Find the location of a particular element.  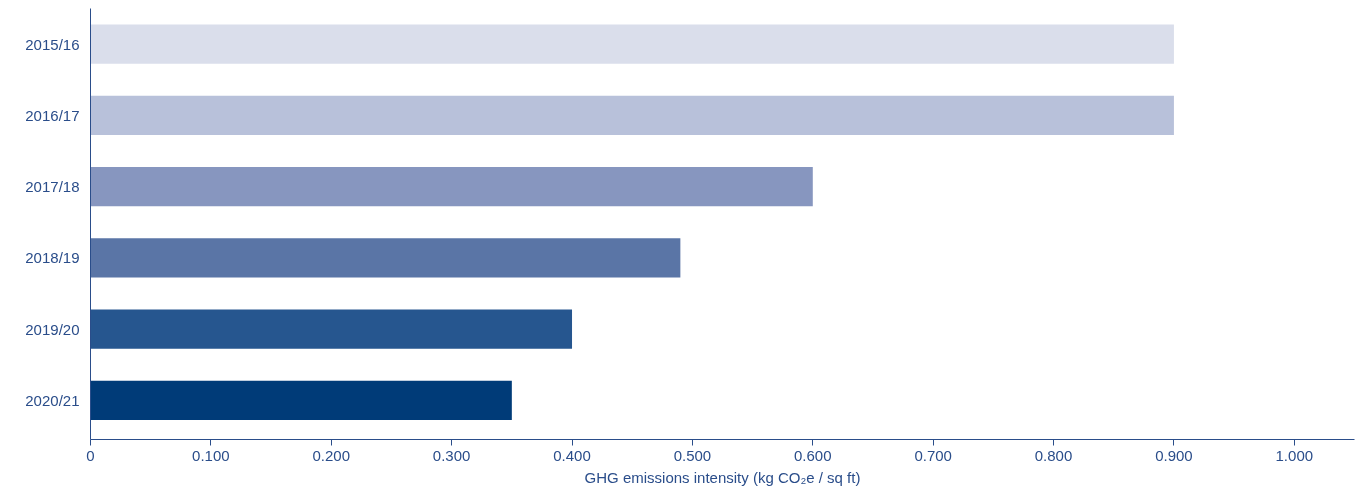

x-tick-label: 1.000 is located at coordinates (1294, 455).